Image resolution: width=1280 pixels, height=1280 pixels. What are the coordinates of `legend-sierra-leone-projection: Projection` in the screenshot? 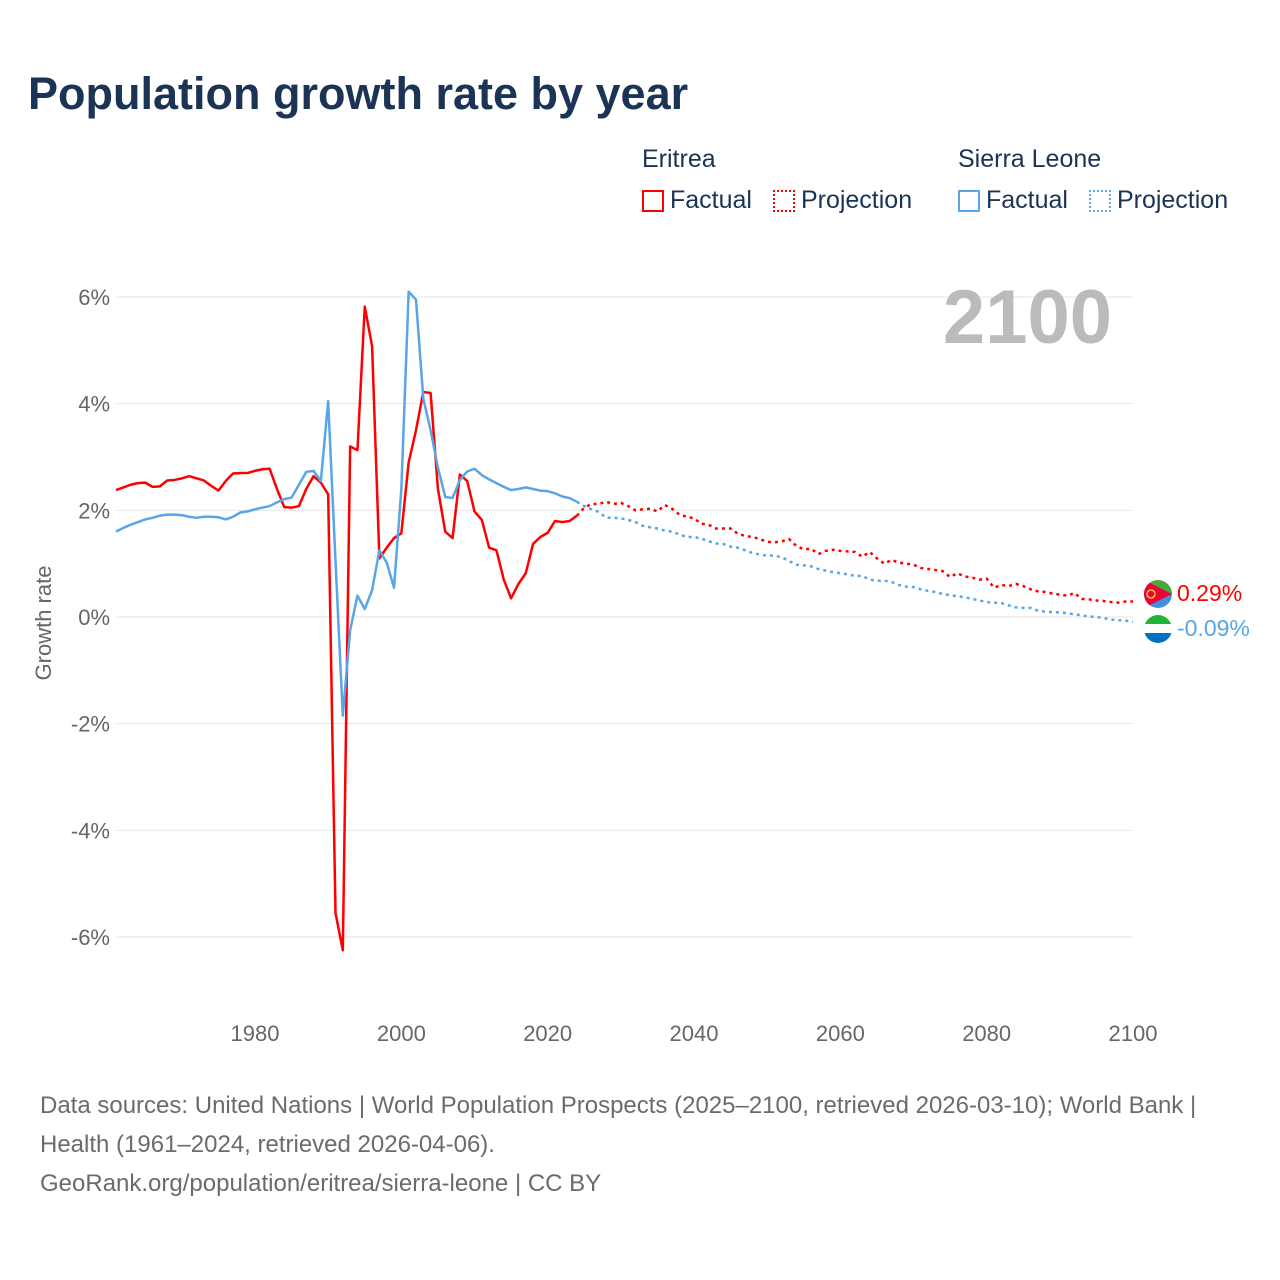 It's located at (1158, 200).